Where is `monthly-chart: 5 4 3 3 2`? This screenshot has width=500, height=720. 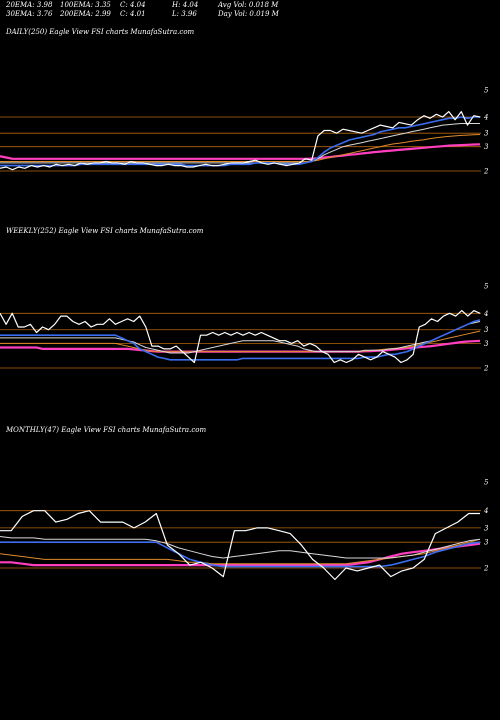 monthly-chart: 5 4 3 3 2 is located at coordinates (244, 530).